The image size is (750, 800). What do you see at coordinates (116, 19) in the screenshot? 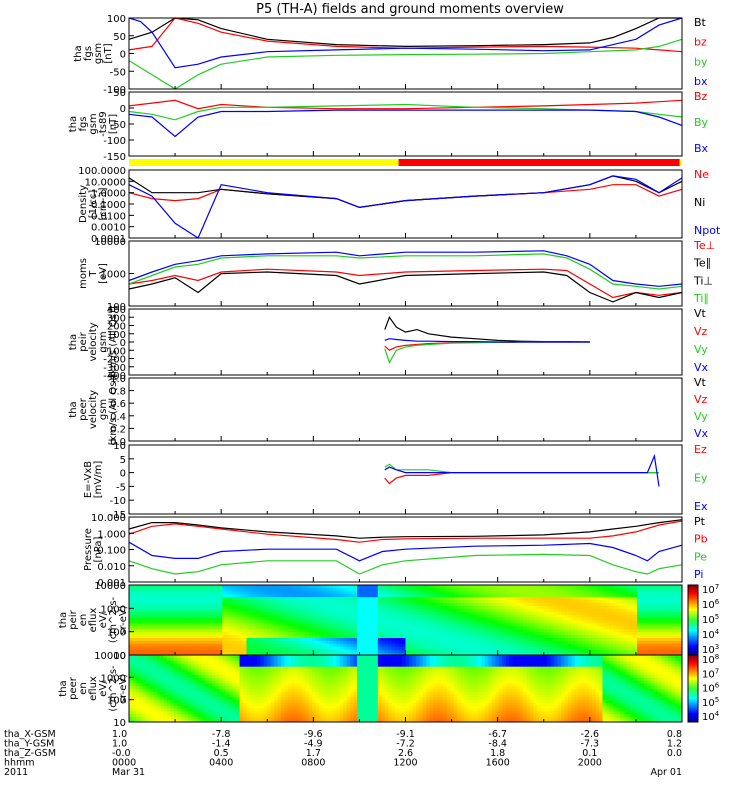
I see `y-tick-label: 100` at bounding box center [116, 19].